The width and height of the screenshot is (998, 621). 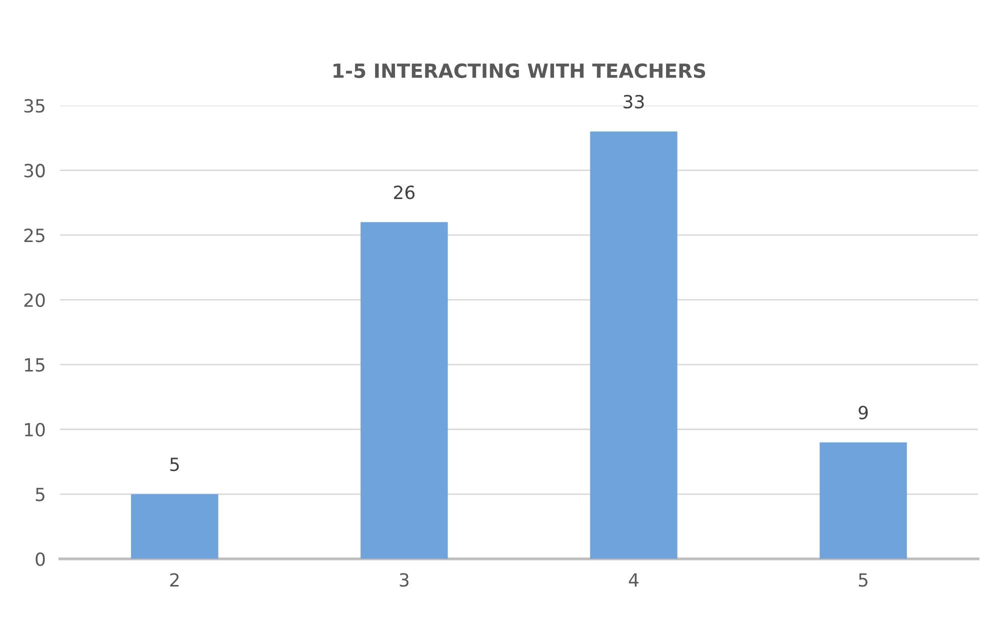 What do you see at coordinates (34, 365) in the screenshot?
I see `y-tick-label: 15` at bounding box center [34, 365].